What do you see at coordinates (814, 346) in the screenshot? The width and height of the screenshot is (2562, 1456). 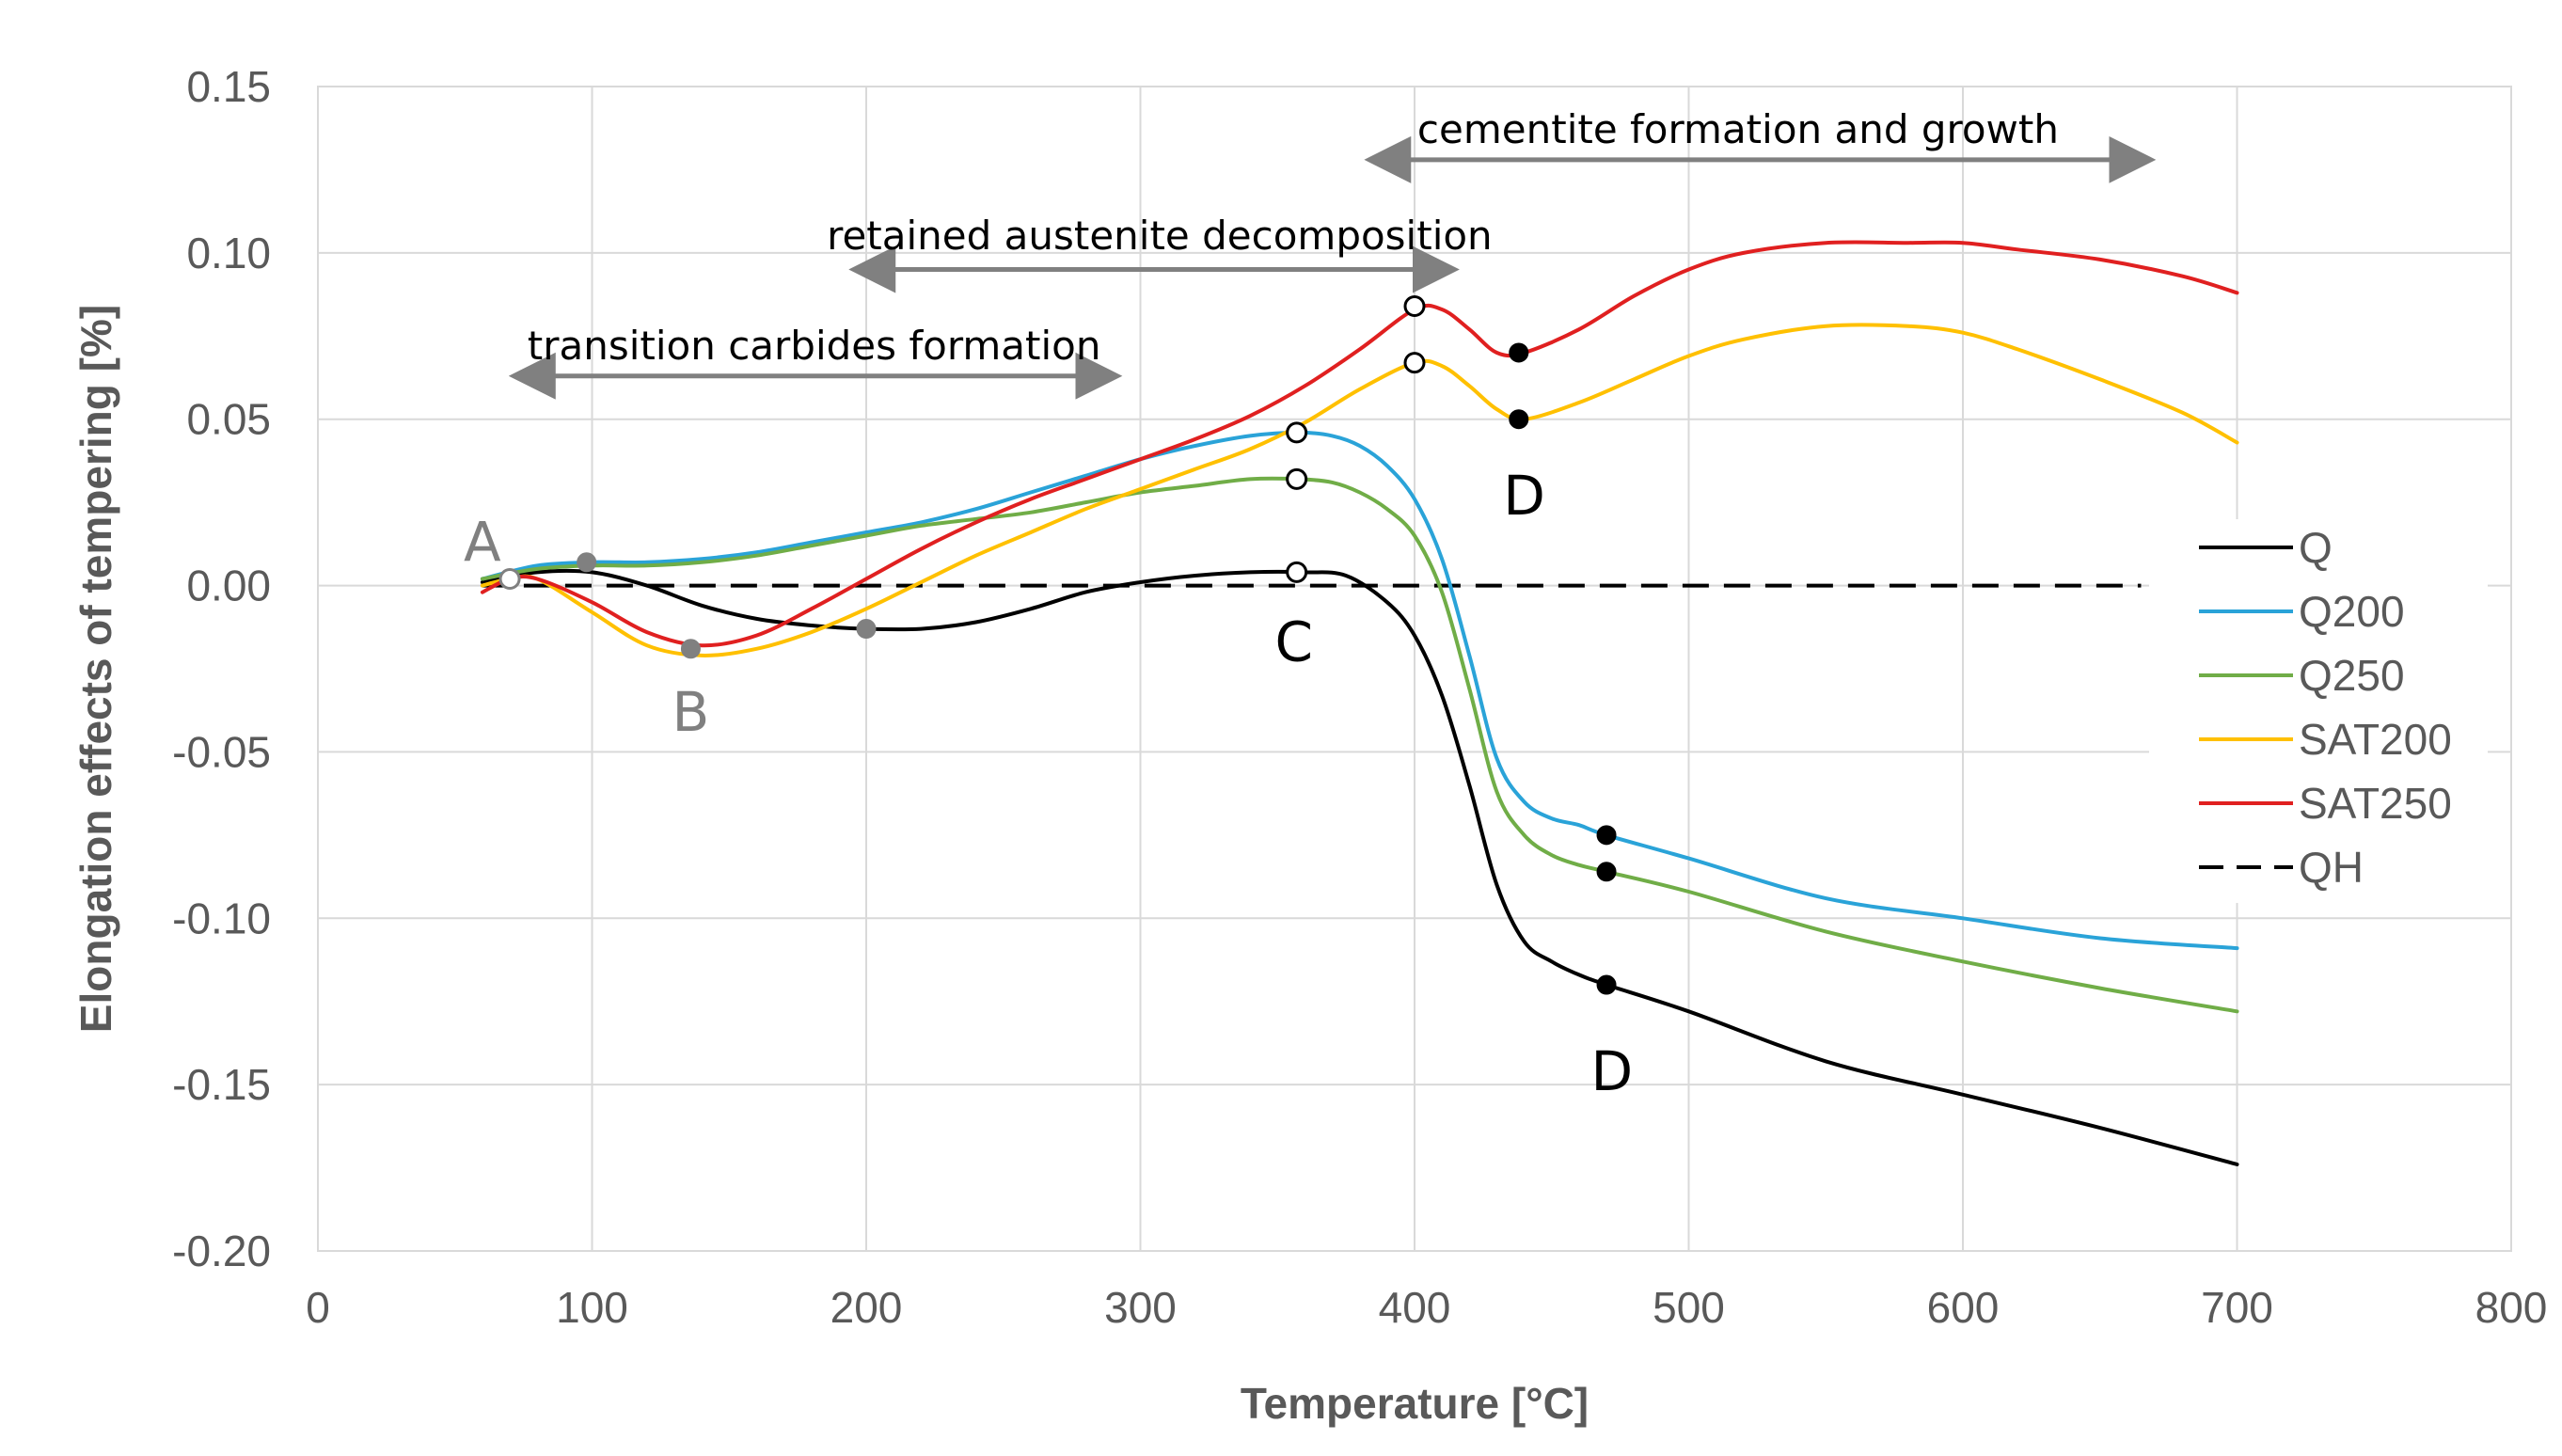 I see `range-annotation-label: transition carbides formation` at bounding box center [814, 346].